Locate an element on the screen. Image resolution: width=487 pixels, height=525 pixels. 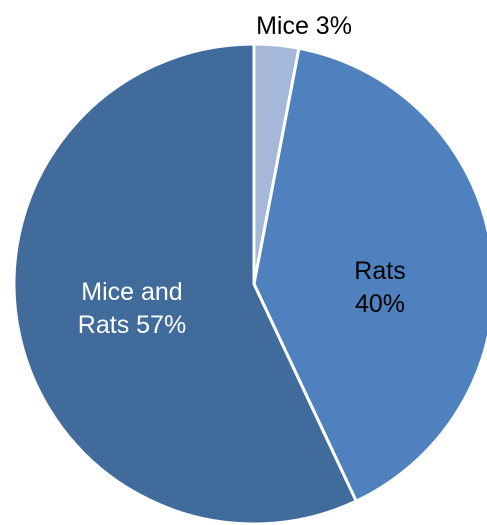
pie-slice-label-0: Mice 3% is located at coordinates (304, 26).